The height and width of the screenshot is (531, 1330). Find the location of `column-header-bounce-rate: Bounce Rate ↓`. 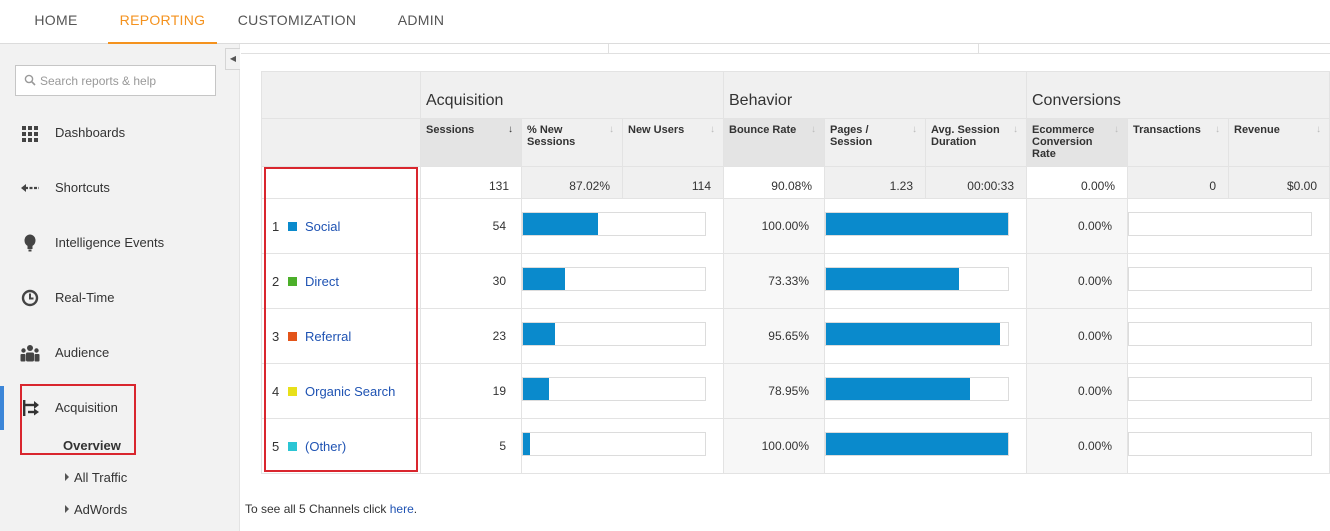

column-header-bounce-rate: Bounce Rate ↓ is located at coordinates (774, 142).